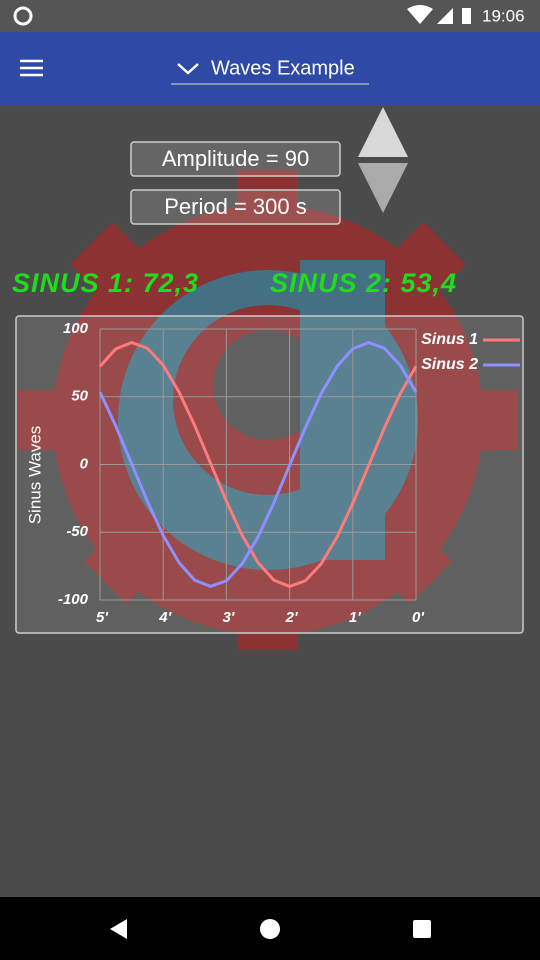 The width and height of the screenshot is (540, 960). What do you see at coordinates (363, 283) in the screenshot?
I see `sinus2-readout: SINUS 2: 53,4` at bounding box center [363, 283].